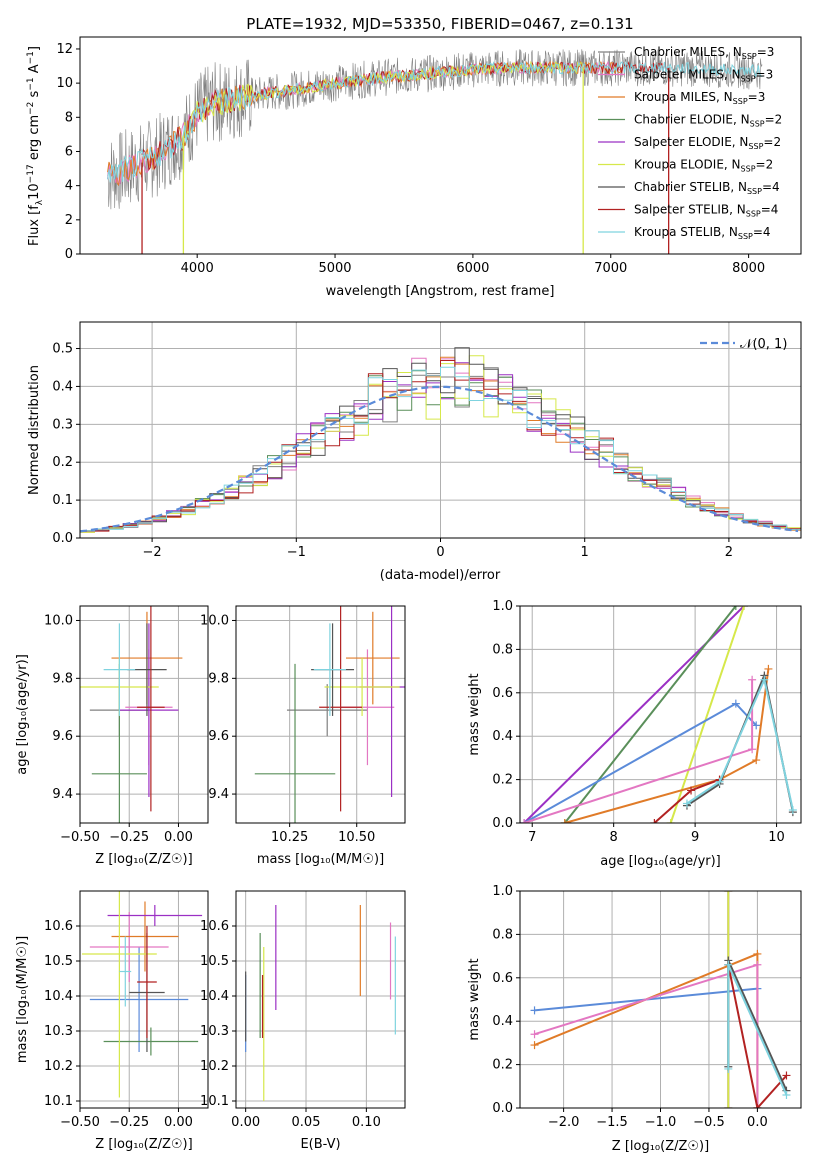 This screenshot has width=819, height=1170. I want to click on y-tick-label: 0.6, so click(502, 978).